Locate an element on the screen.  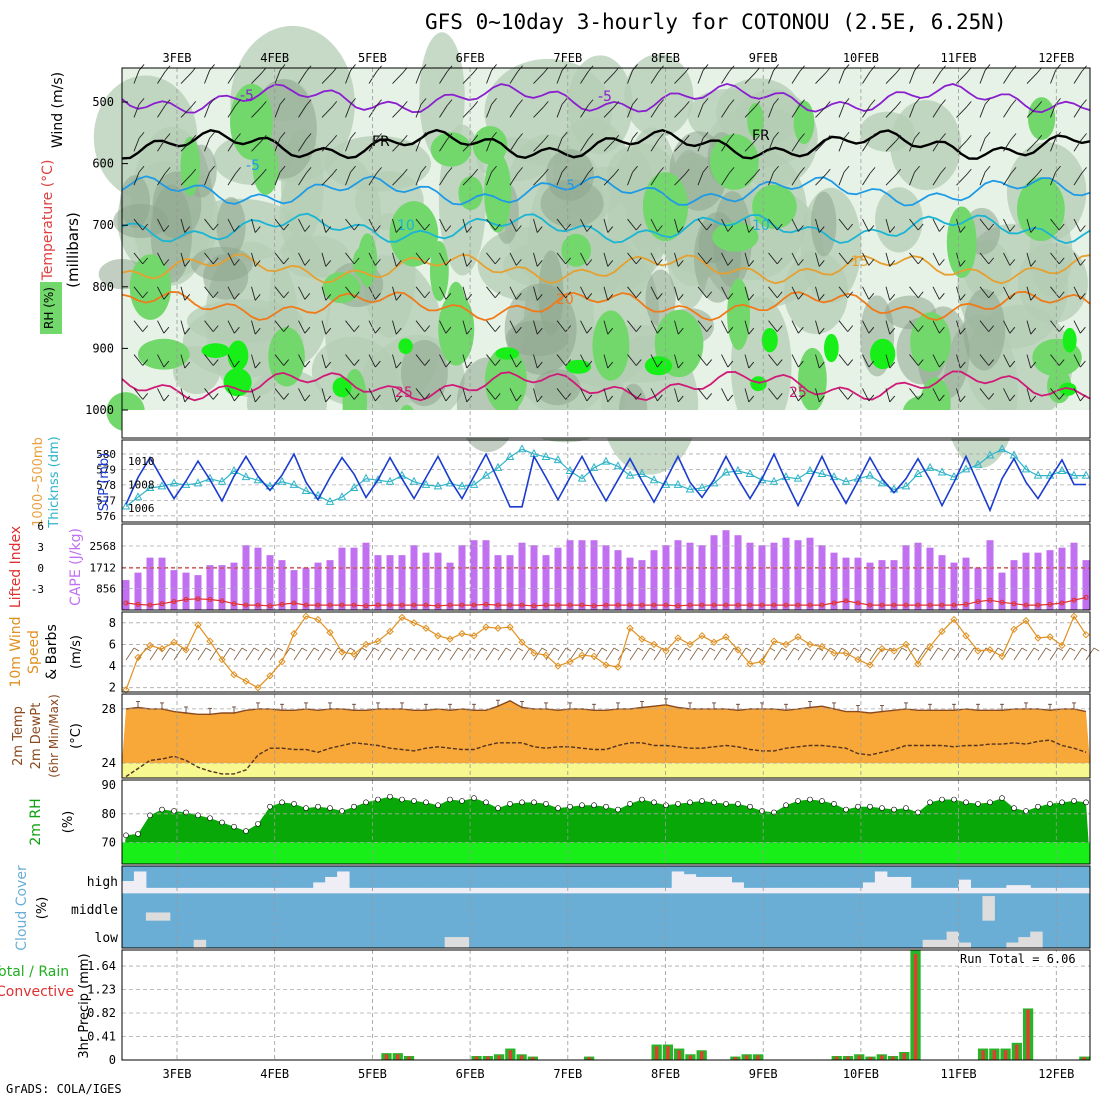
isotherm--5 is located at coordinates (606, 98).